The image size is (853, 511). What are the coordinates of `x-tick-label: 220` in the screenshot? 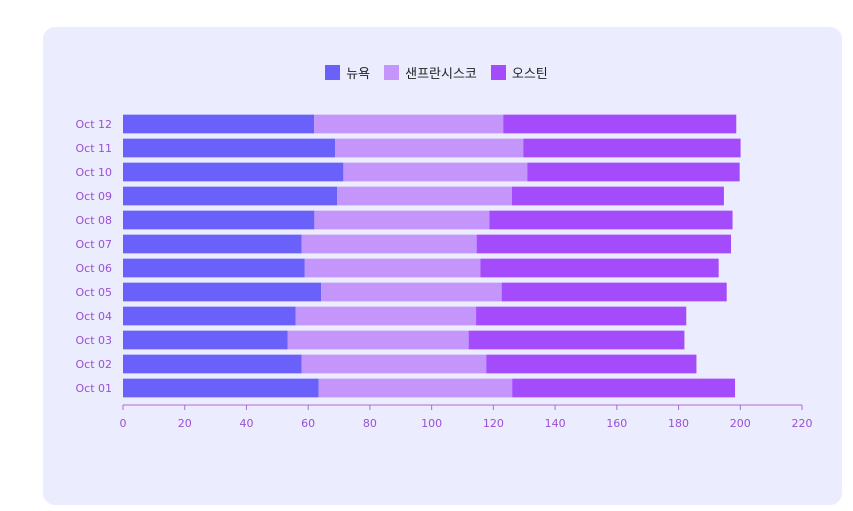 It's located at (802, 423).